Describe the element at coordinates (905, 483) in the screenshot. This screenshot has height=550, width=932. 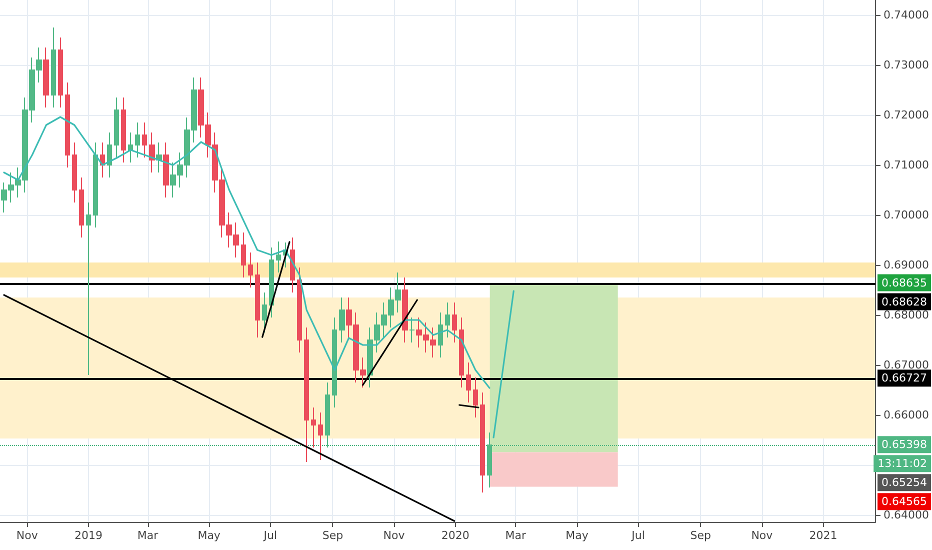
I see `text: 0.65254` at that location.